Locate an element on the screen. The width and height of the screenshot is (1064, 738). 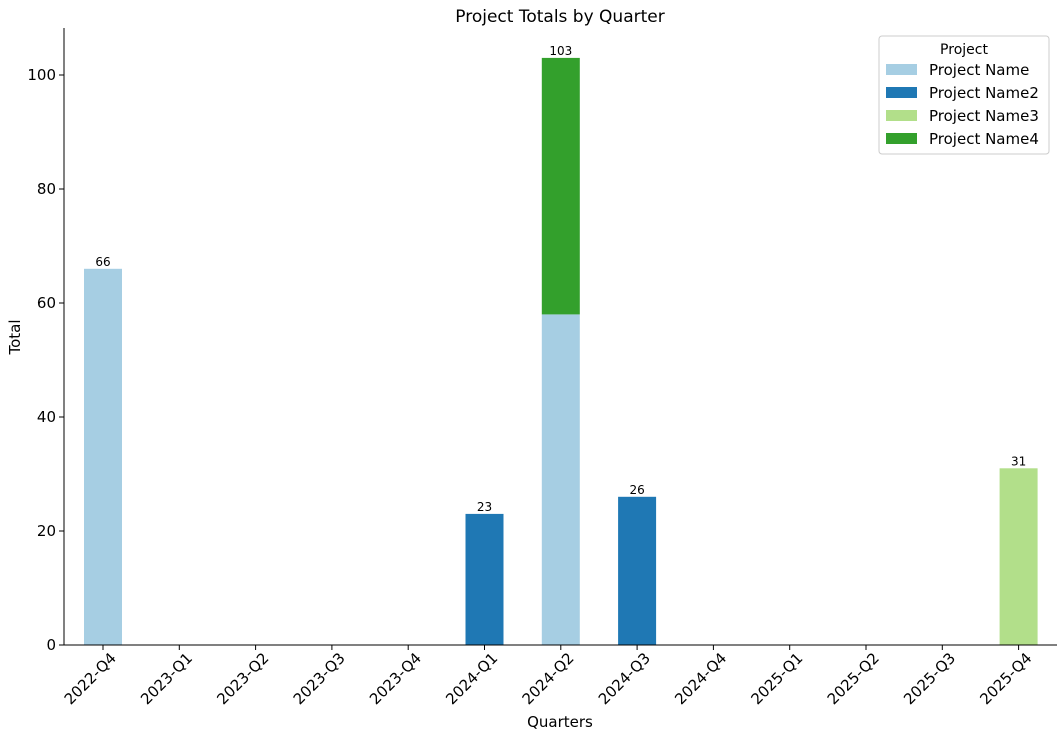
y-tick-label: 20 is located at coordinates (46, 531).